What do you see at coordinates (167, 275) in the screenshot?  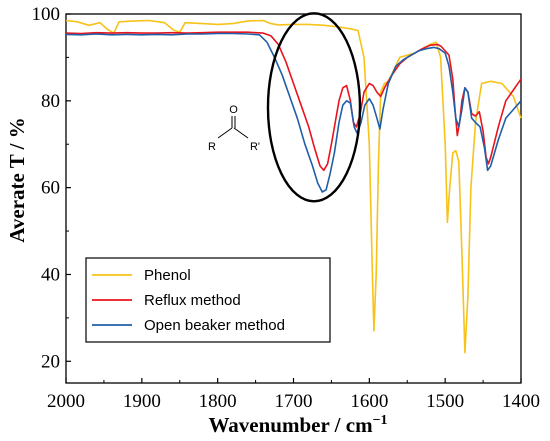 I see `legend-label: Phenol` at bounding box center [167, 275].